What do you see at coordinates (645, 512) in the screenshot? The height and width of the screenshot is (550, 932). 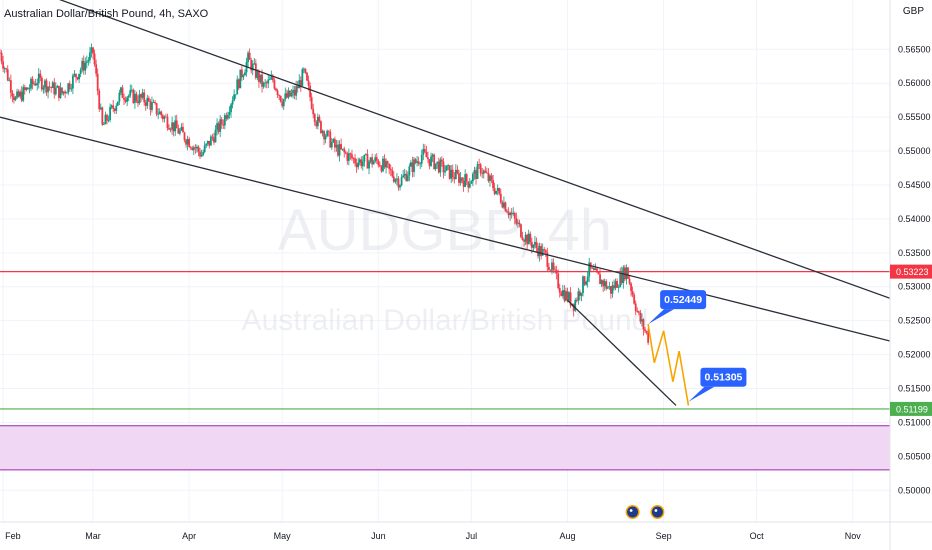 I see `event-markers` at bounding box center [645, 512].